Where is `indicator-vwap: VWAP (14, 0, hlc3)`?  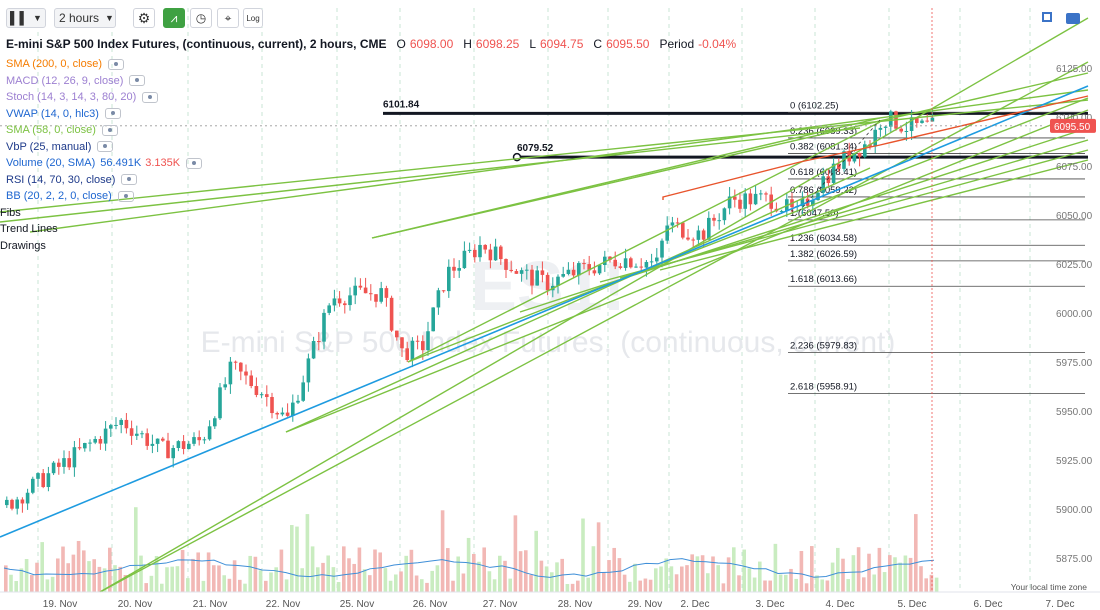 indicator-vwap: VWAP (14, 0, hlc3) is located at coordinates (104, 114).